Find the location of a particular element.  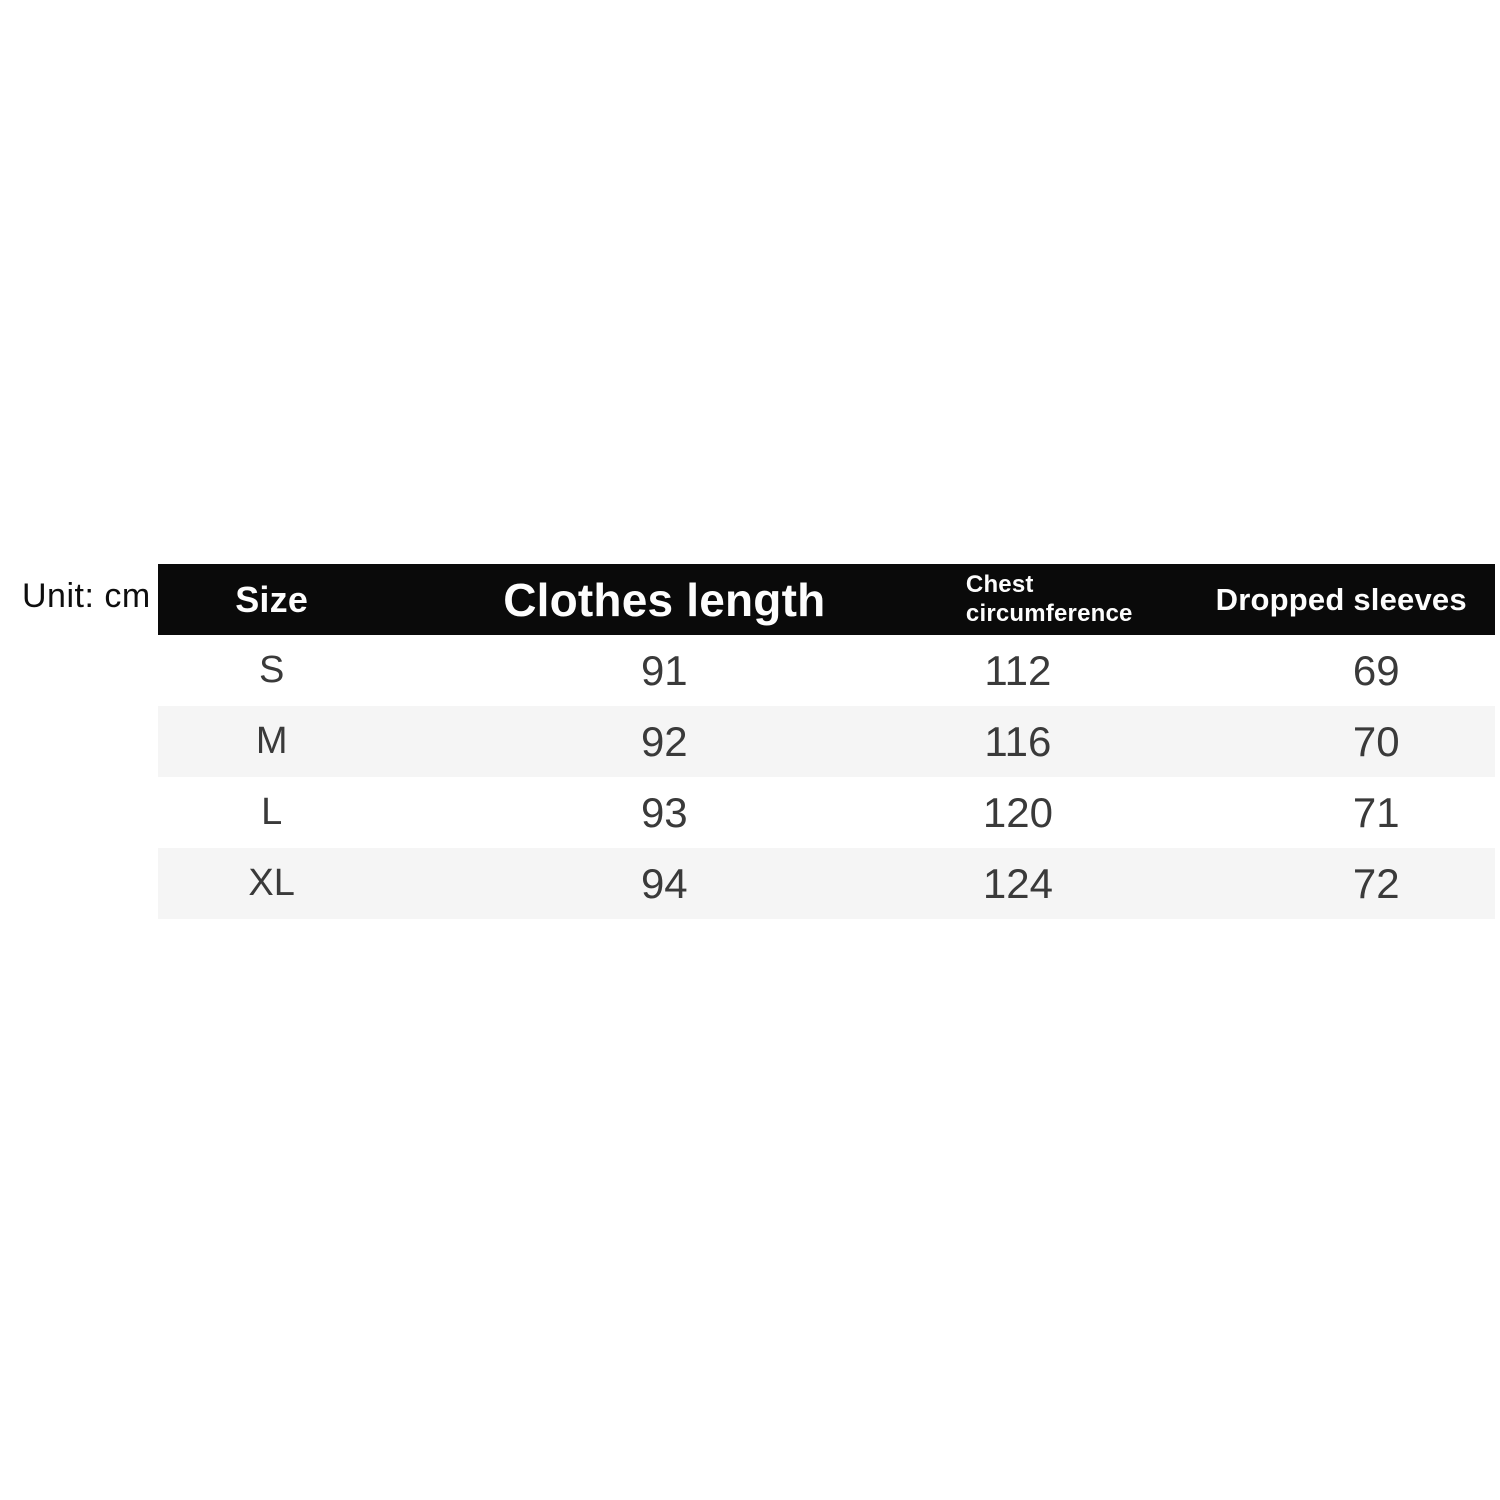

cell-length-s: 91 is located at coordinates (664, 670).